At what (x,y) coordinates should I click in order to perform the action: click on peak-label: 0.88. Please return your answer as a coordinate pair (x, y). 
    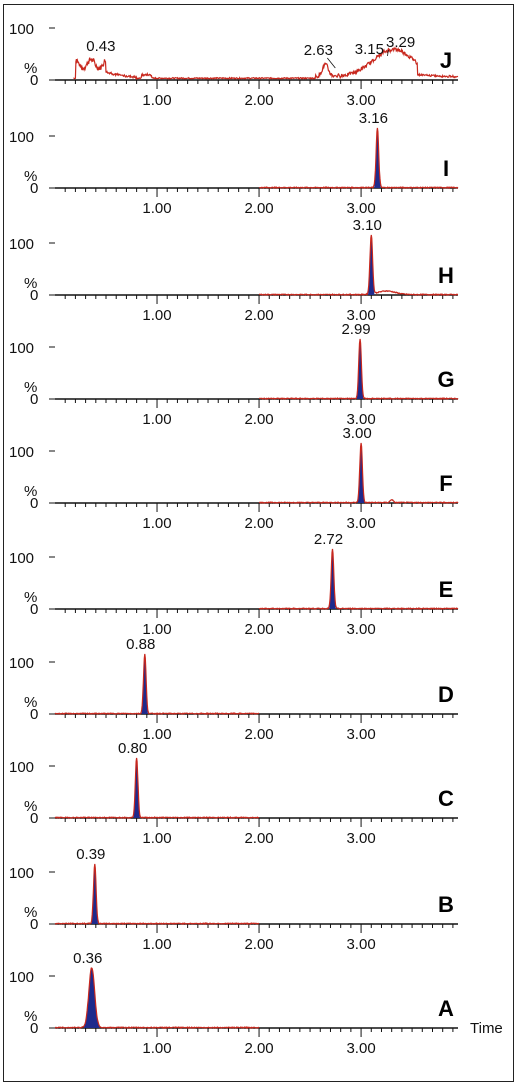
    Looking at the image, I should click on (140, 644).